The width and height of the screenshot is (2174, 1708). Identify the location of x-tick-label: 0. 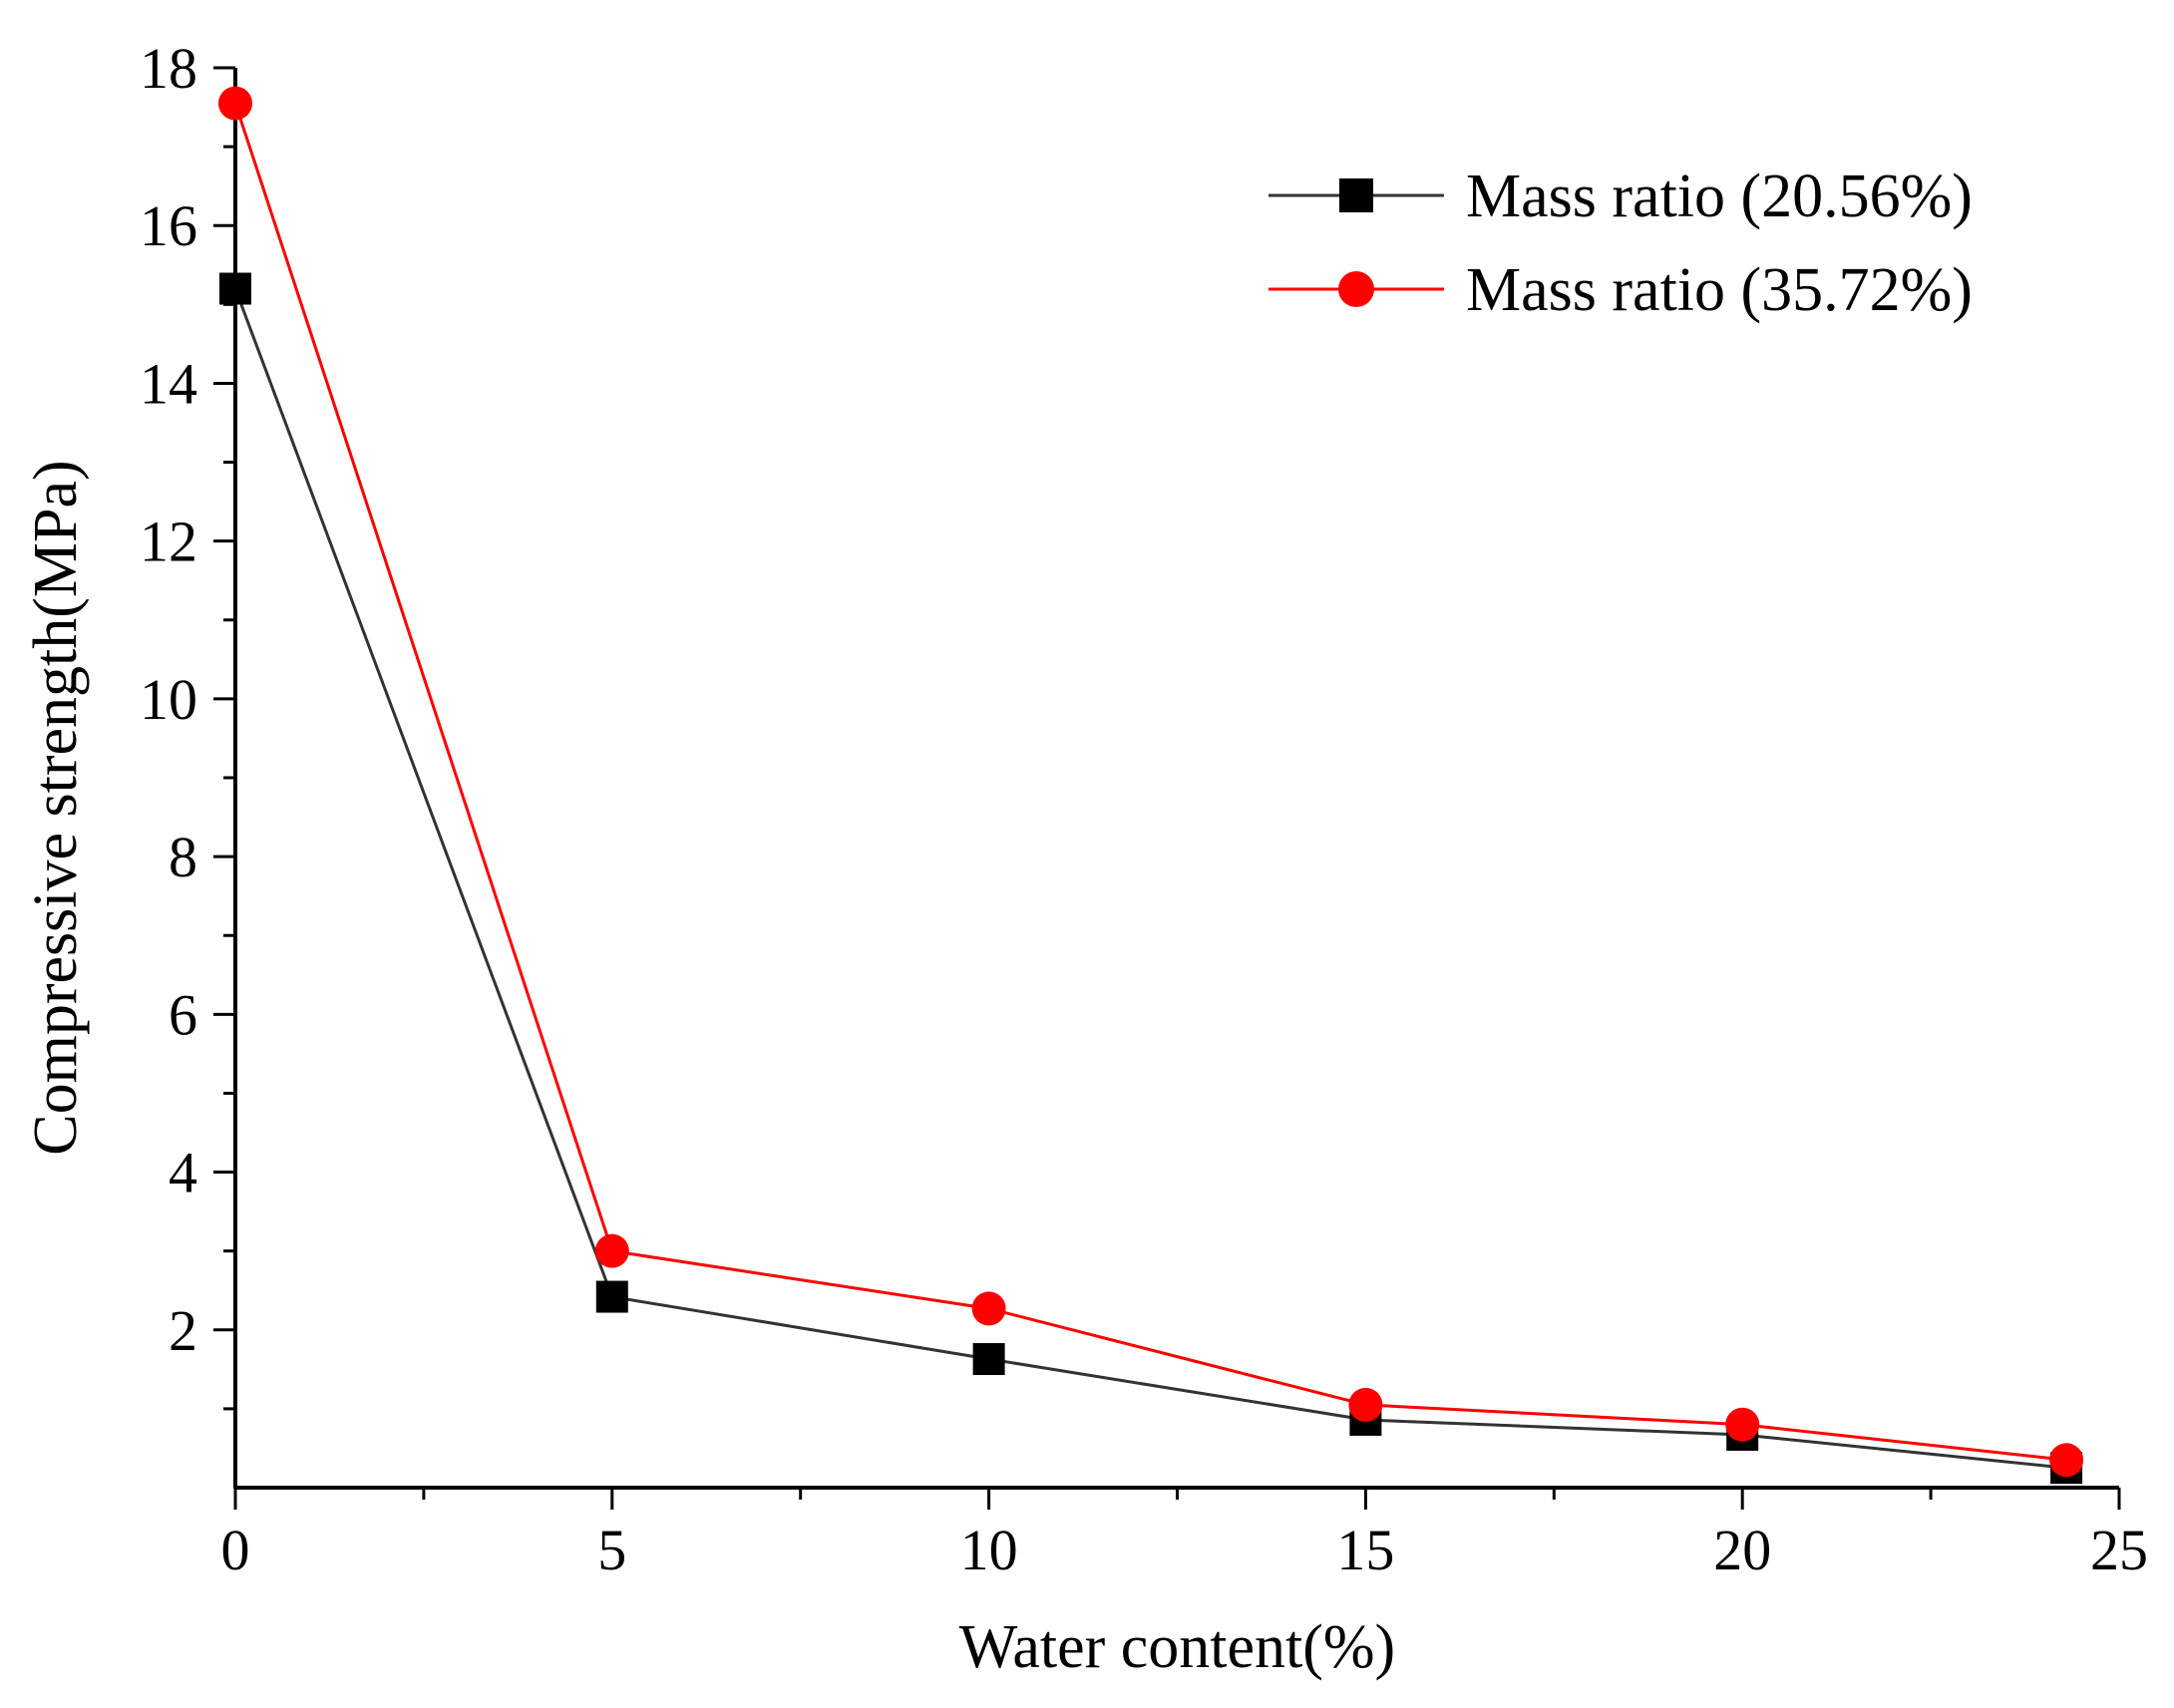
(235, 1550).